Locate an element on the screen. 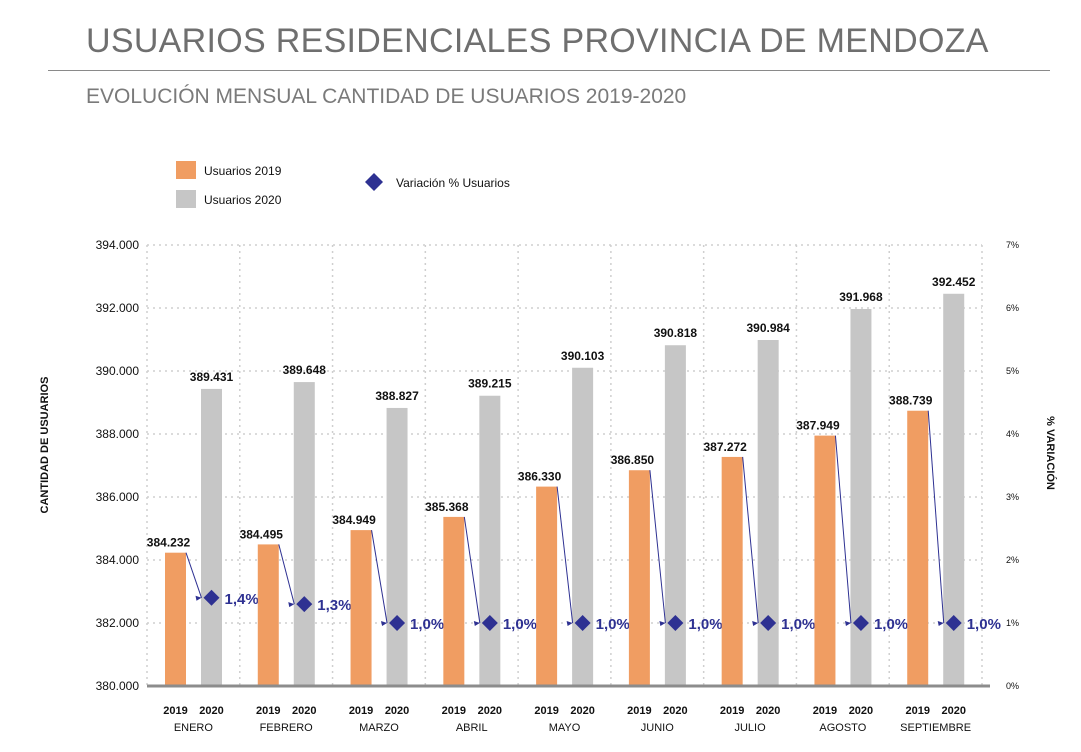 This screenshot has width=1081, height=752. x-category-label: ABRIL is located at coordinates (472, 728).